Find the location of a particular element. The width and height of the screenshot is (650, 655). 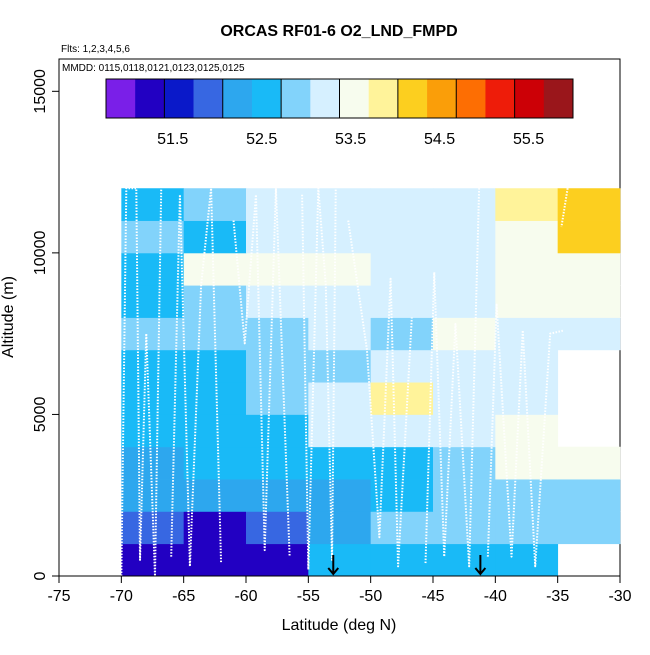

colorbar-frame is located at coordinates (339, 98).